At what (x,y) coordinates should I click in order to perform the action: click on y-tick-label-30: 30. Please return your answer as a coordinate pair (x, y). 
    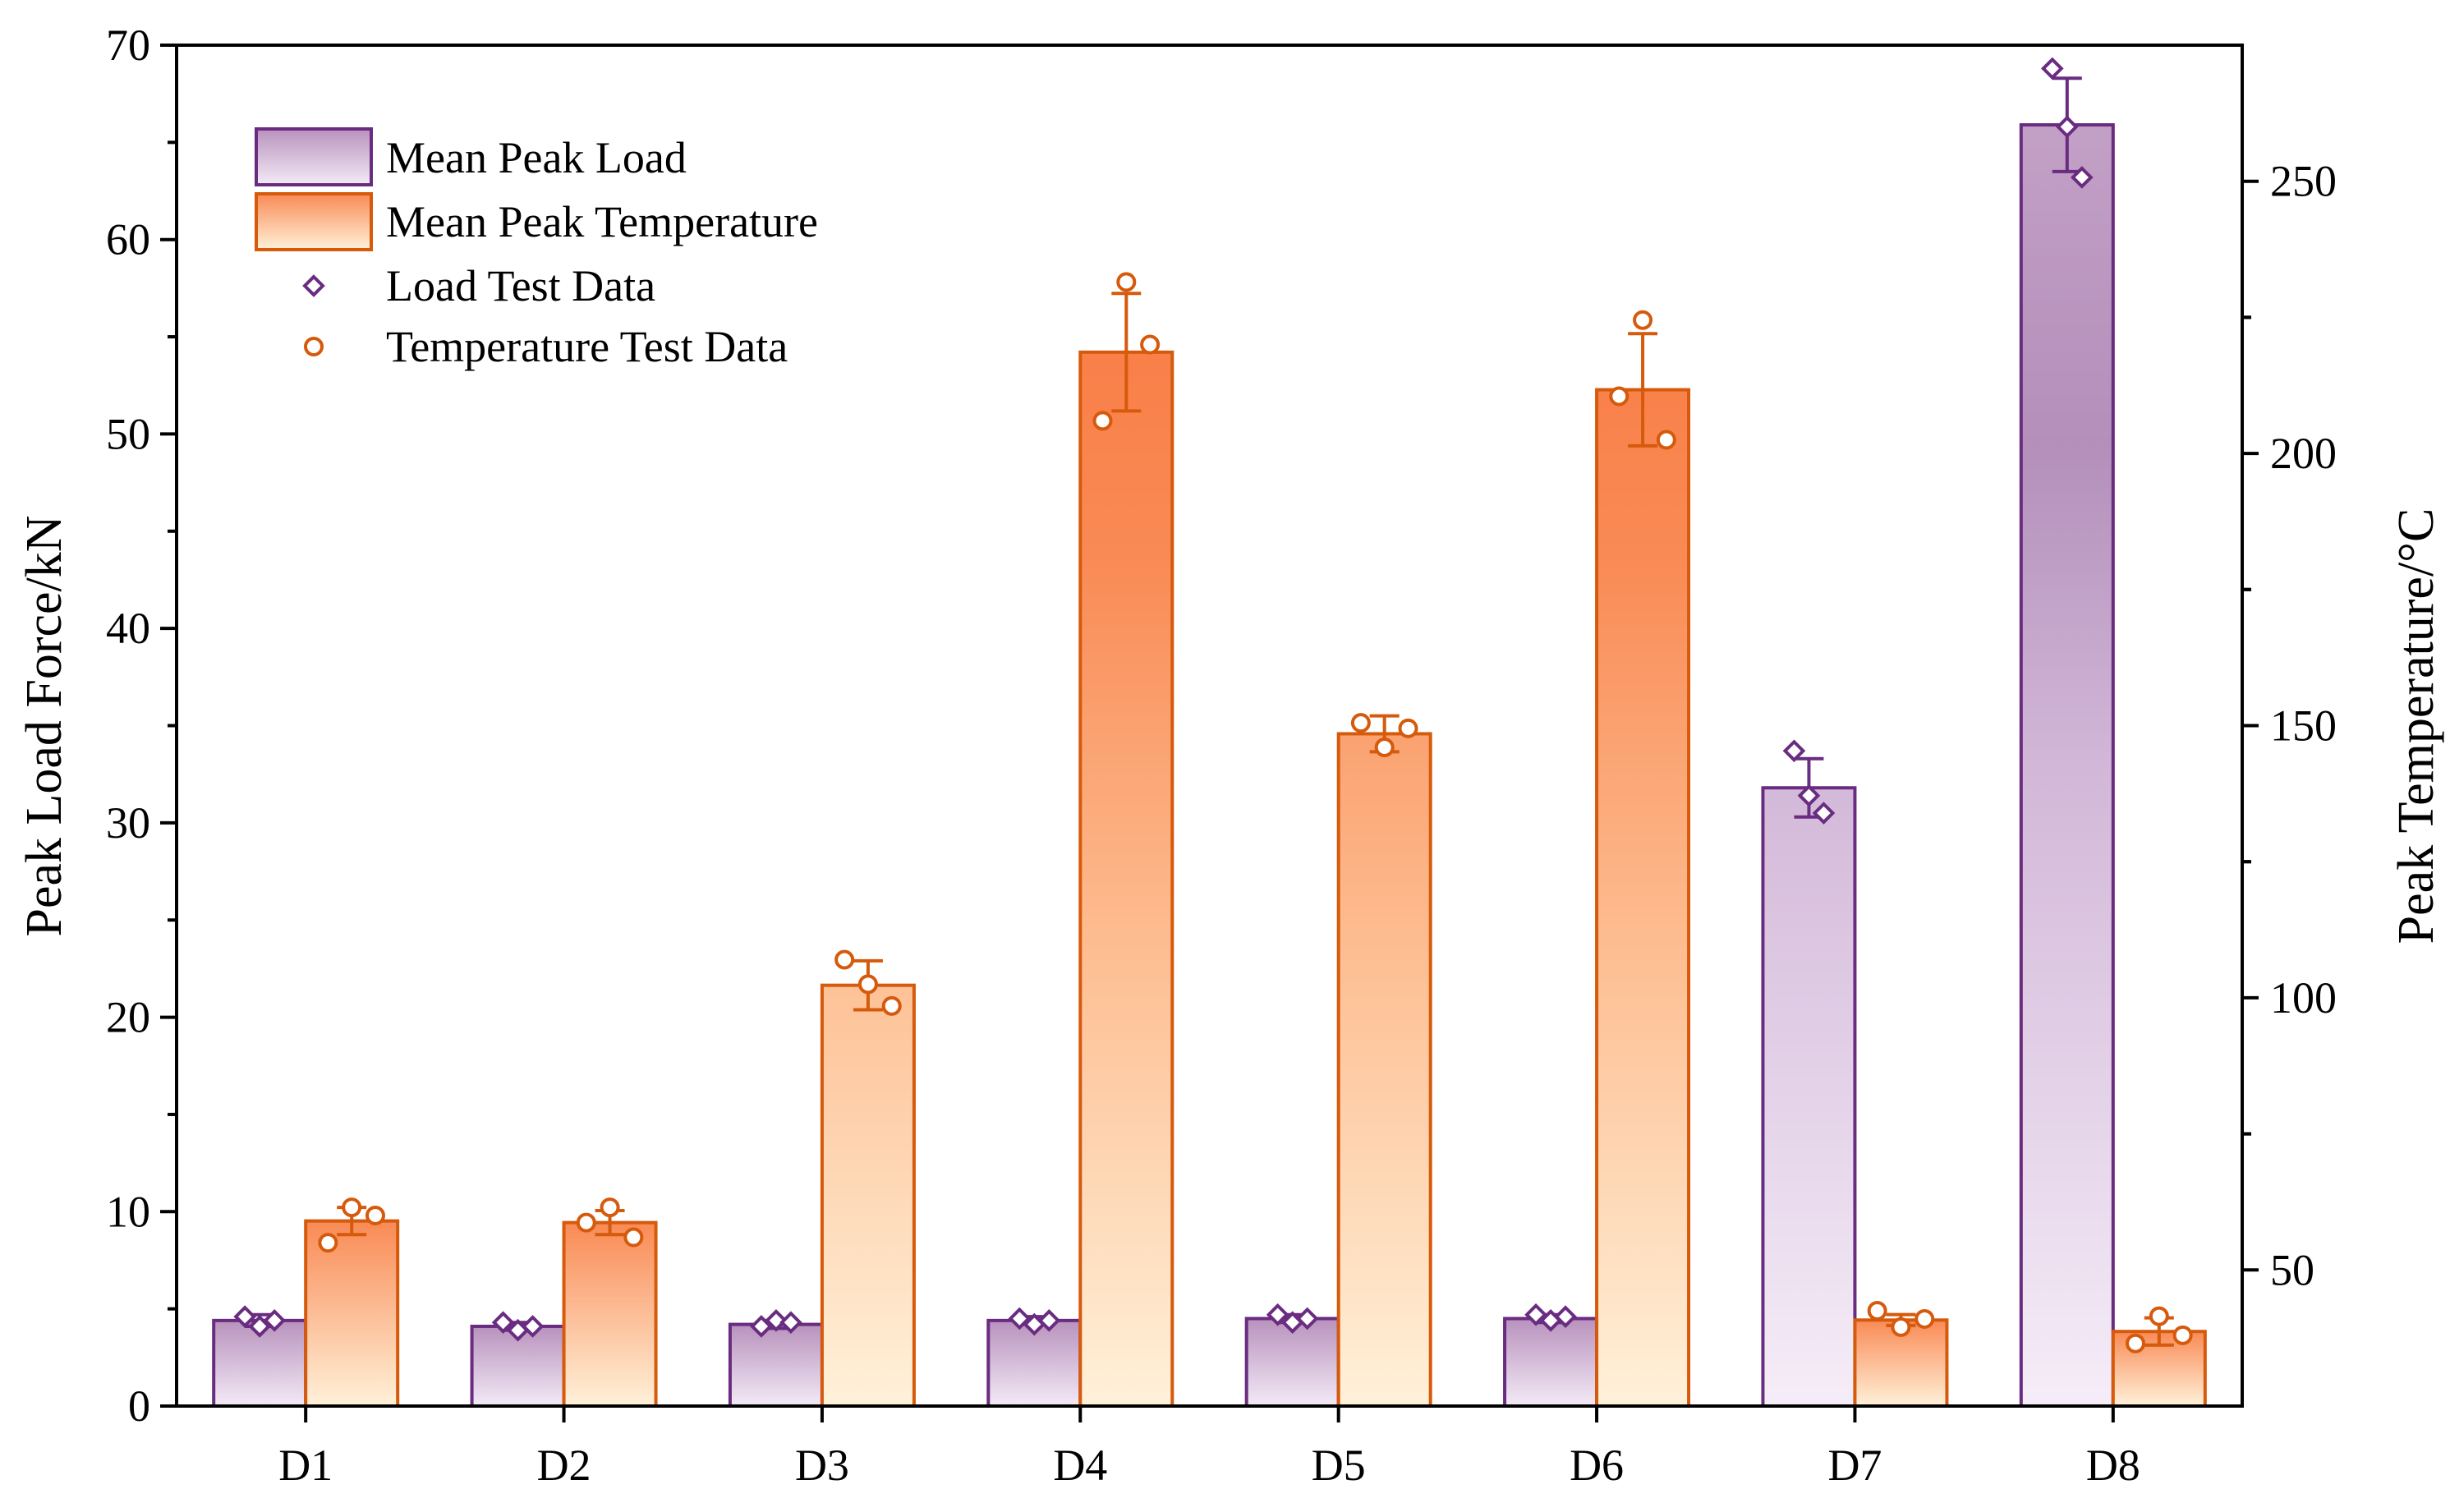
    Looking at the image, I should click on (128, 823).